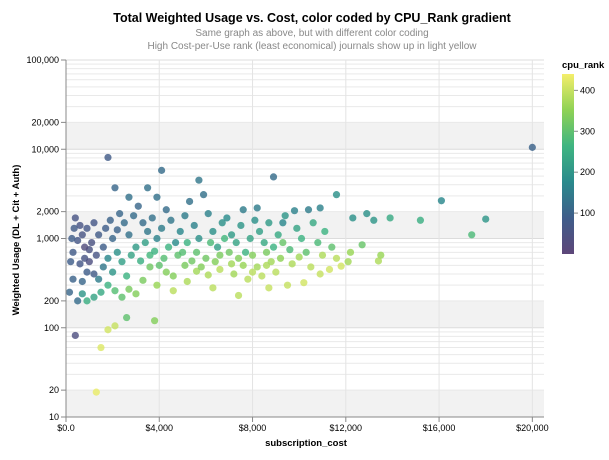 Image resolution: width=609 pixels, height=460 pixels. I want to click on legend-gradient-bar, so click(568, 164).